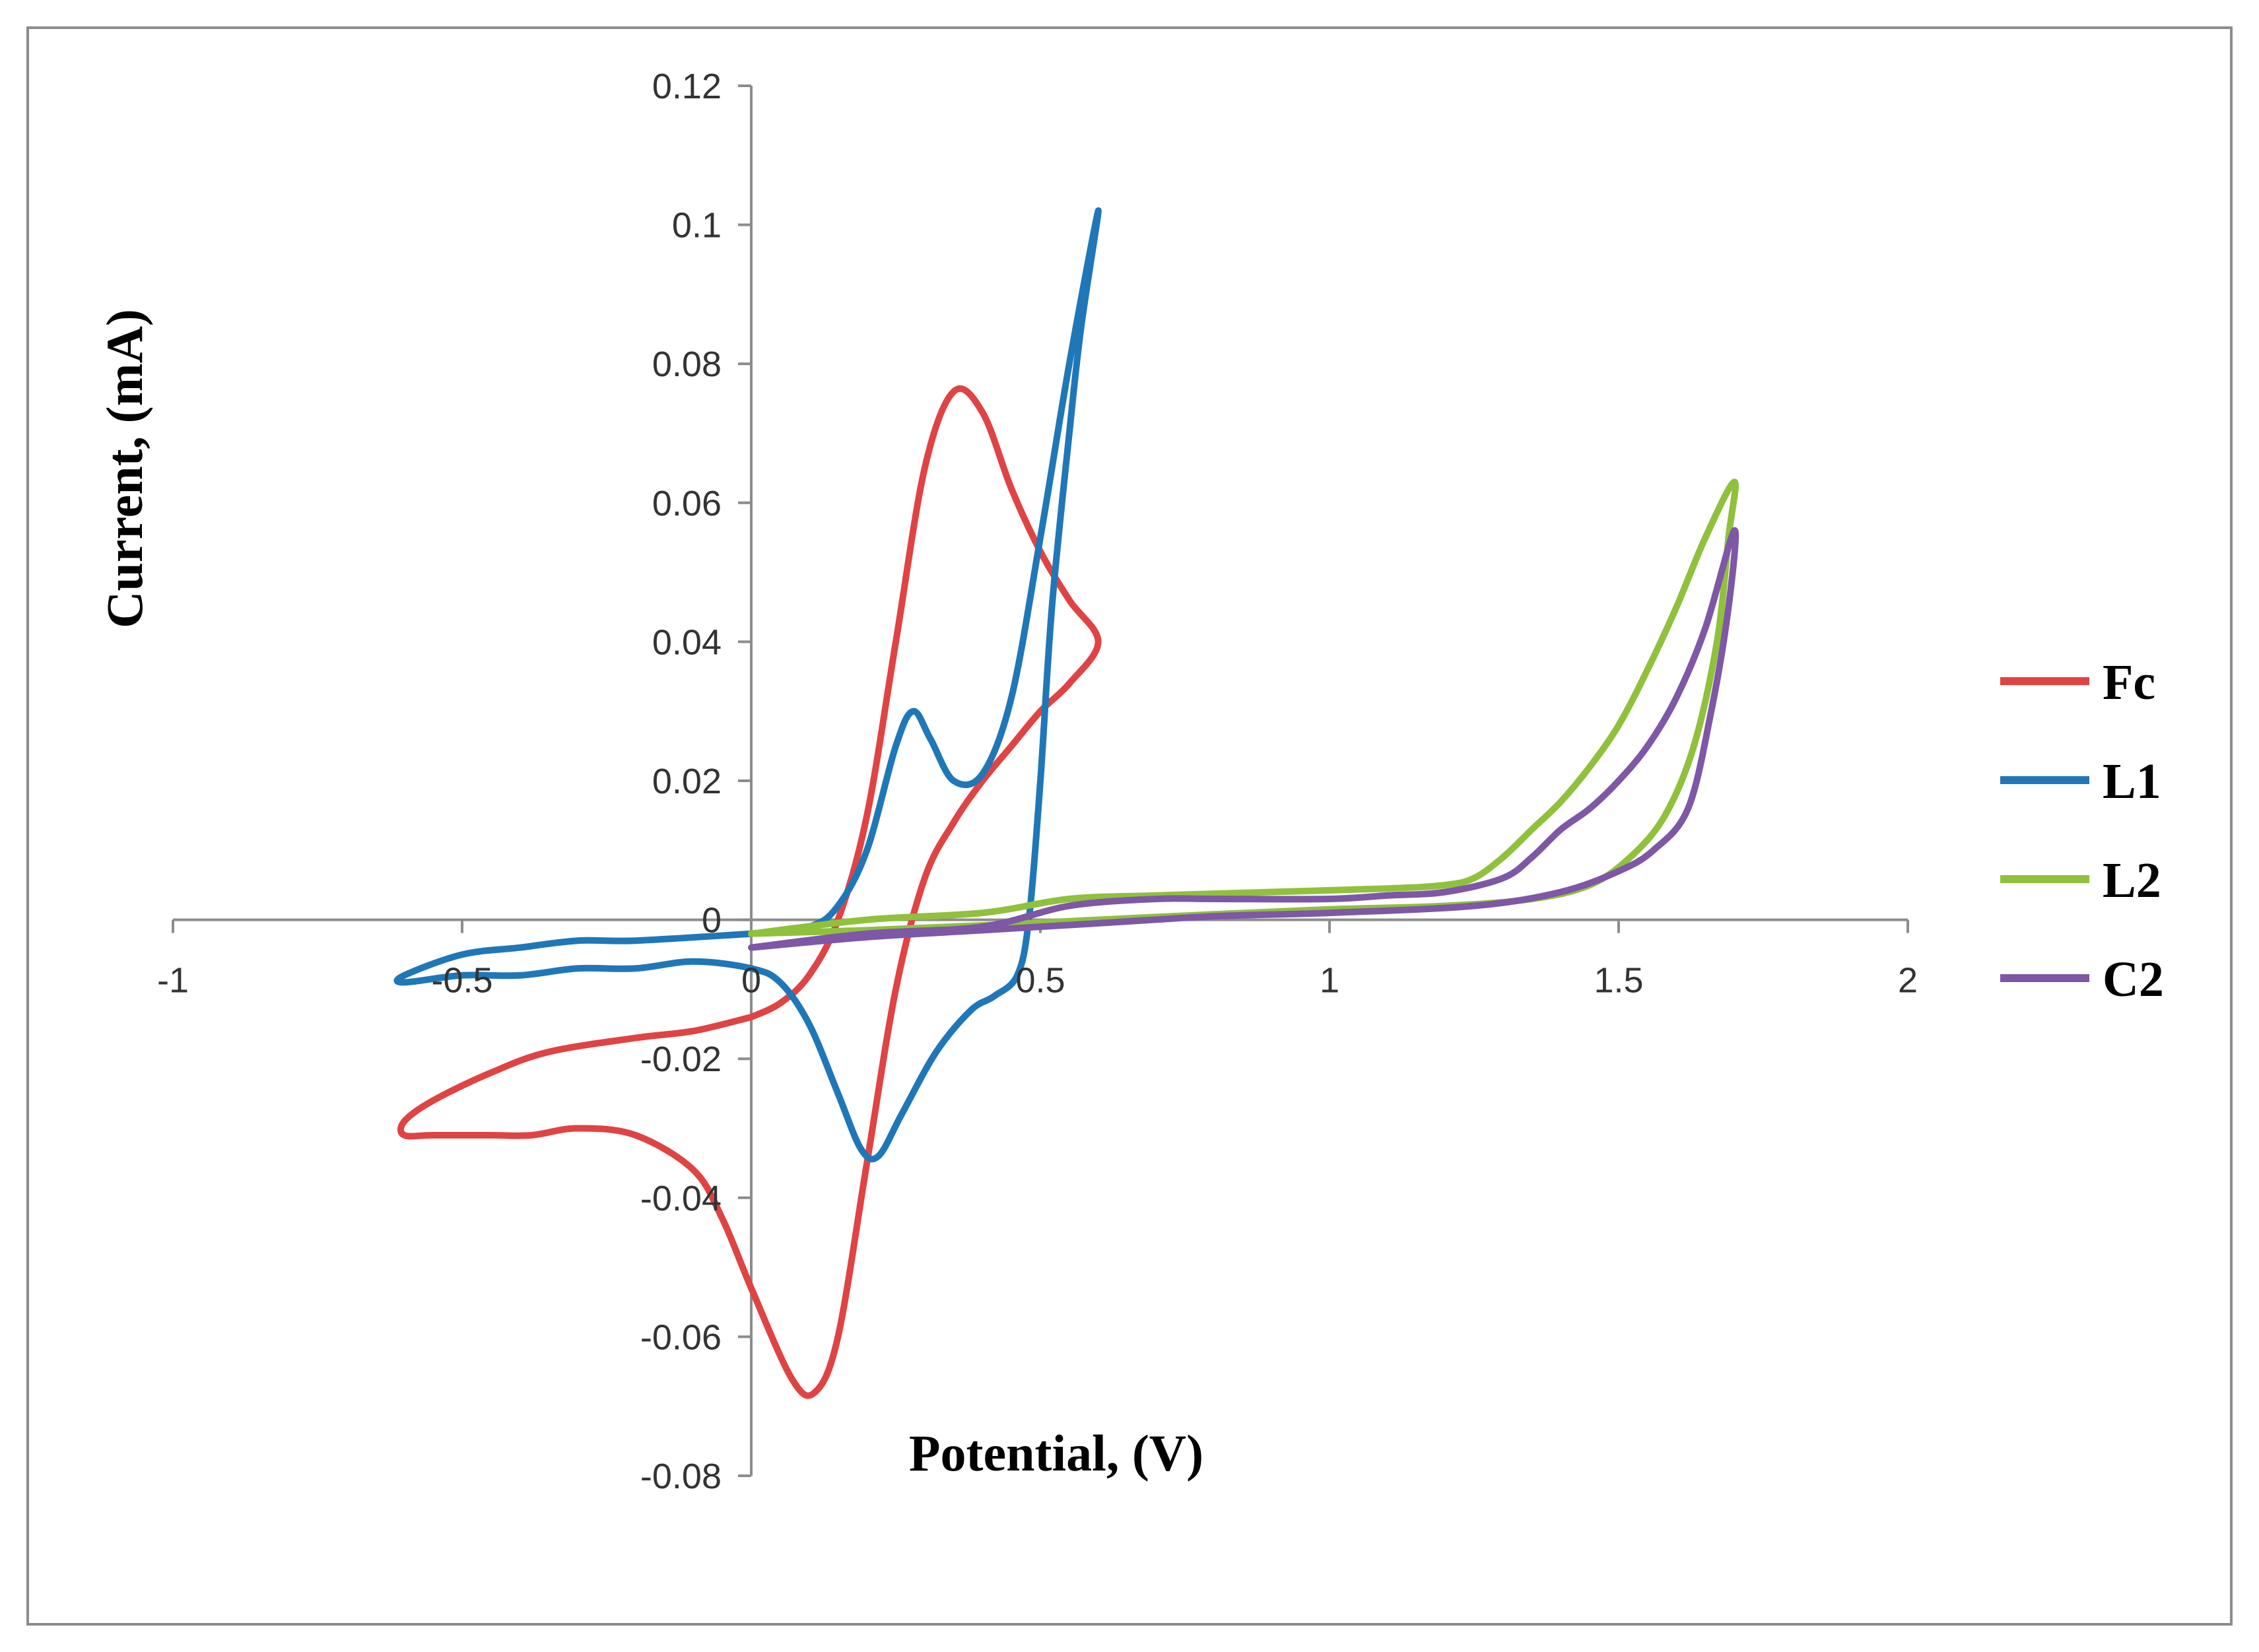  What do you see at coordinates (681, 1198) in the screenshot?
I see `y-tick-label: -0.04` at bounding box center [681, 1198].